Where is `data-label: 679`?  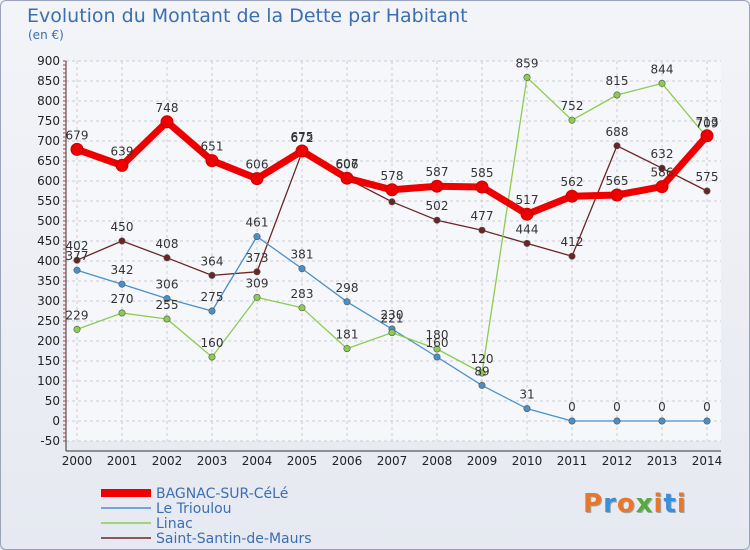 data-label: 679 is located at coordinates (77, 135).